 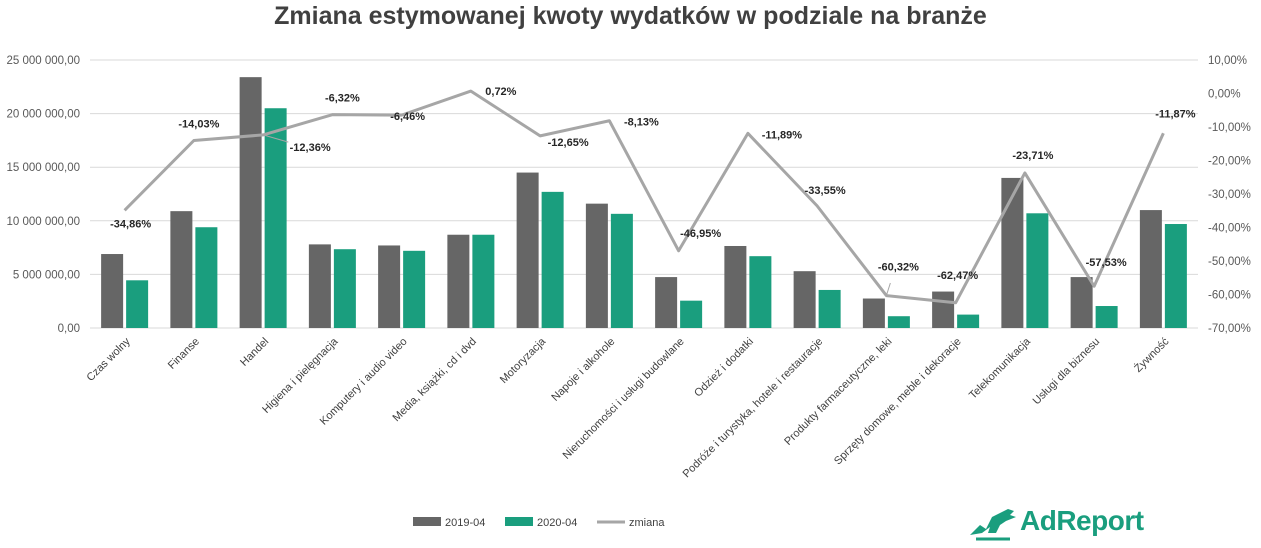 I want to click on data-label: -62,47%, so click(x=957, y=276).